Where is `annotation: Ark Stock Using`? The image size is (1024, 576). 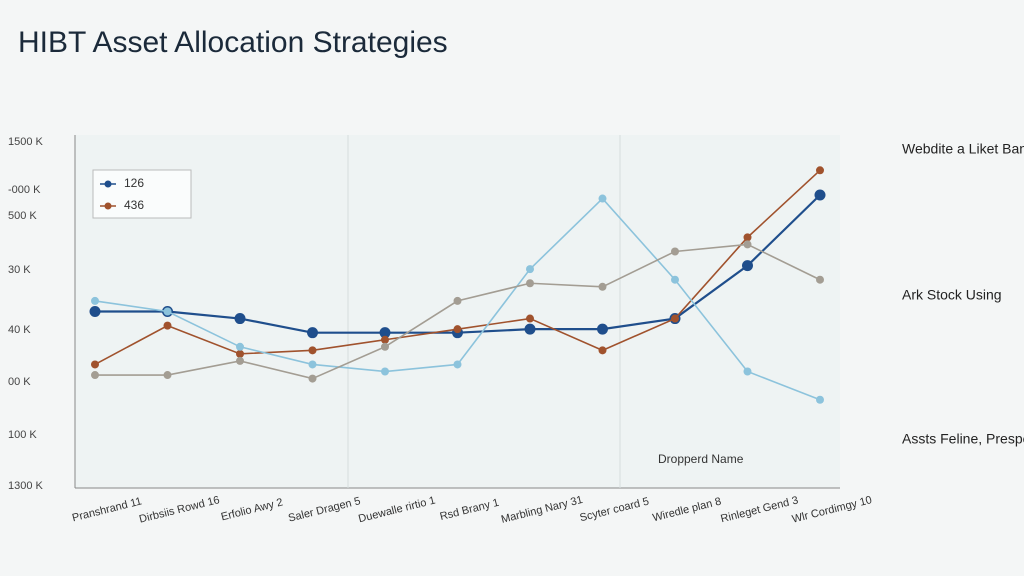
annotation: Ark Stock Using is located at coordinates (952, 295).